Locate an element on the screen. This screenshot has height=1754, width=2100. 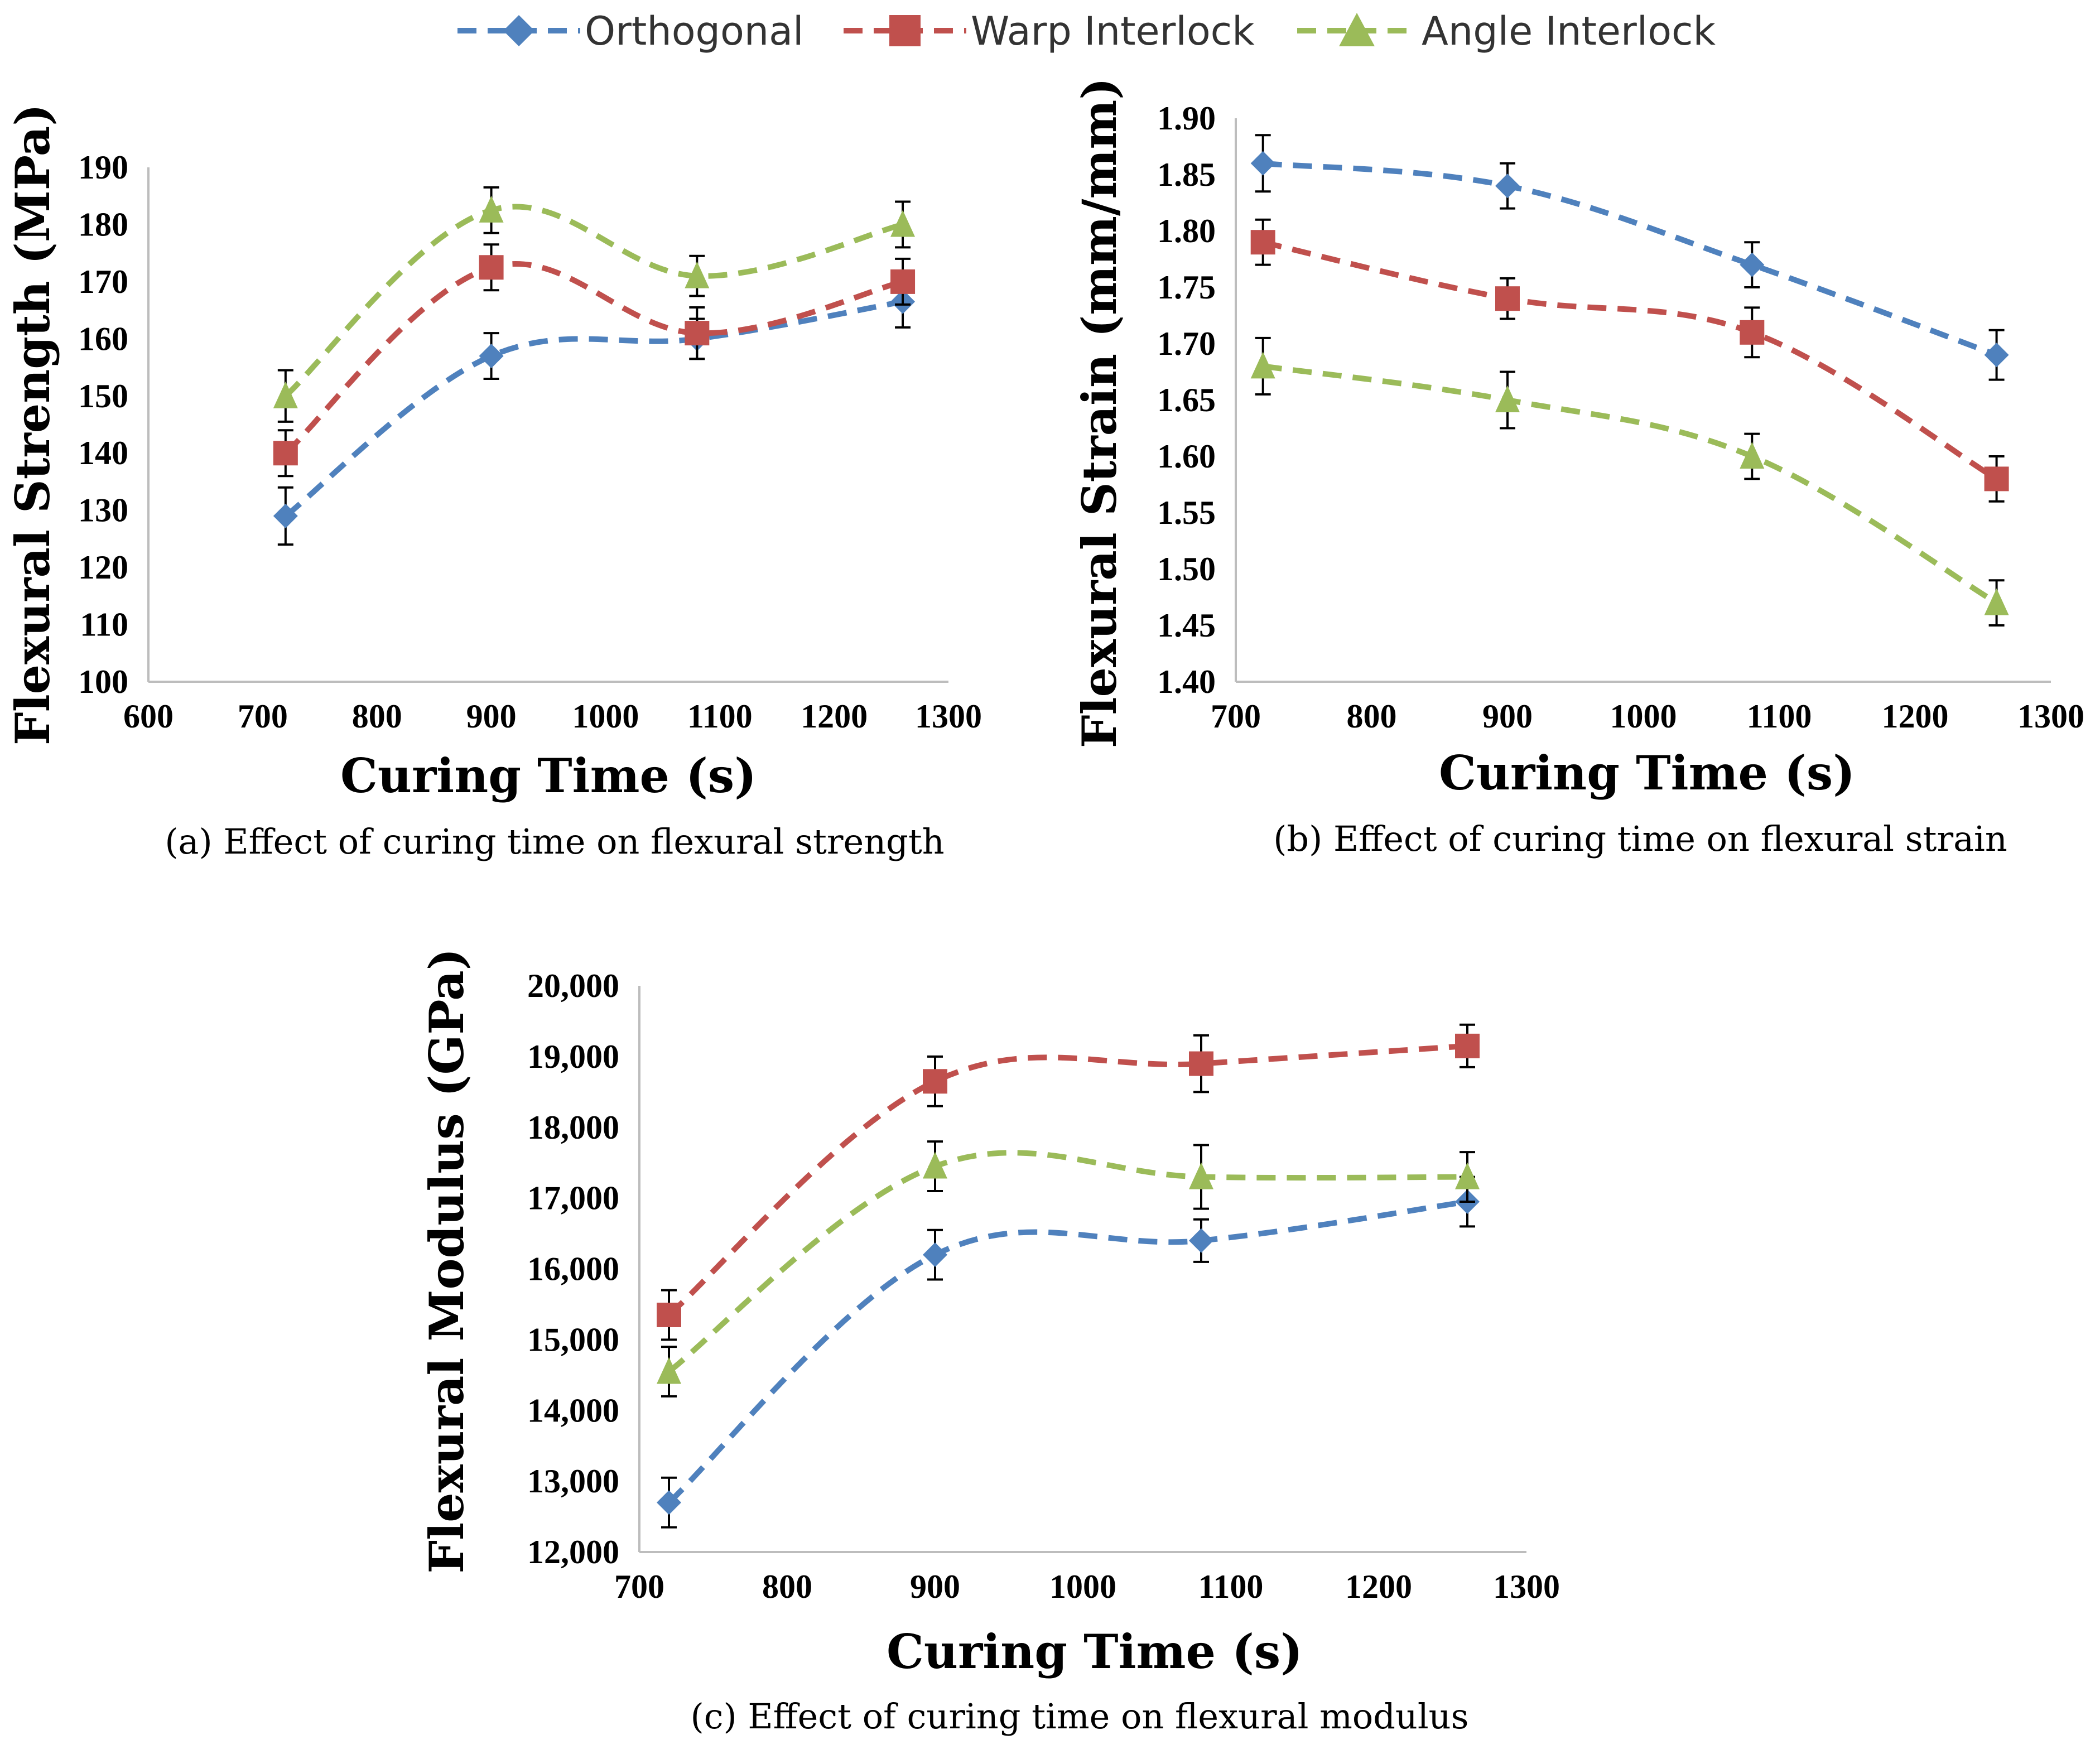
y-tick-label: 14,000 is located at coordinates (573, 1410).